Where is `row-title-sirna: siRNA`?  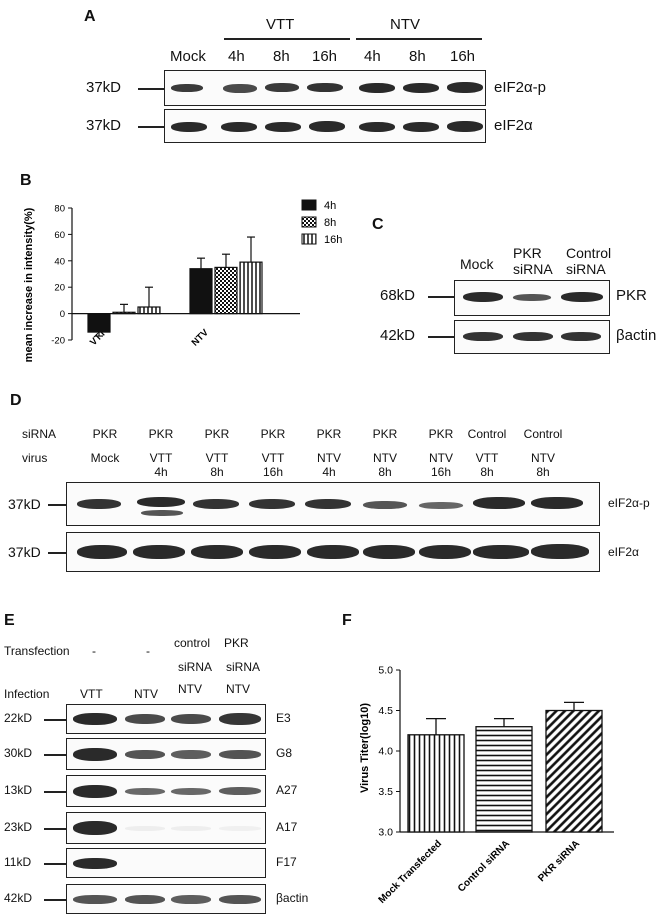
row-title-sirna: siRNA is located at coordinates (39, 434).